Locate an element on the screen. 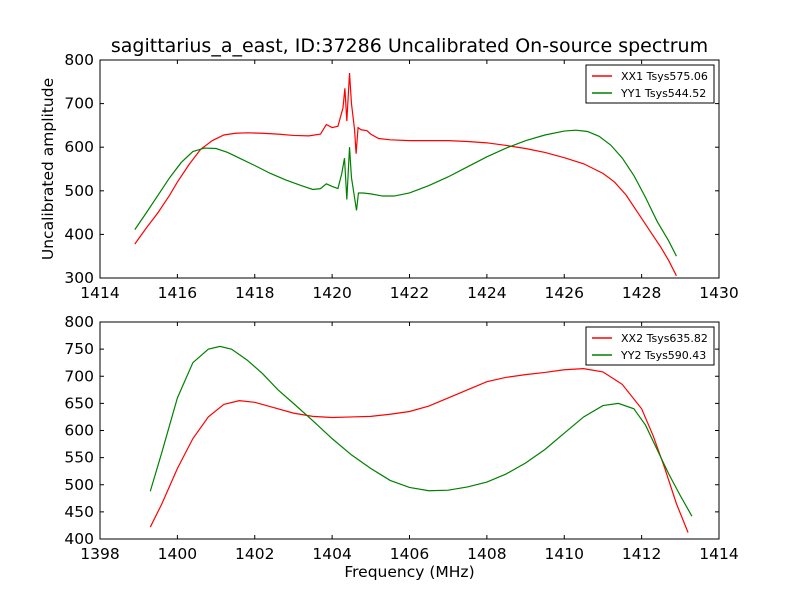 Image resolution: width=800 pixels, height=600 pixels. x-tick-label: 1402 is located at coordinates (254, 554).